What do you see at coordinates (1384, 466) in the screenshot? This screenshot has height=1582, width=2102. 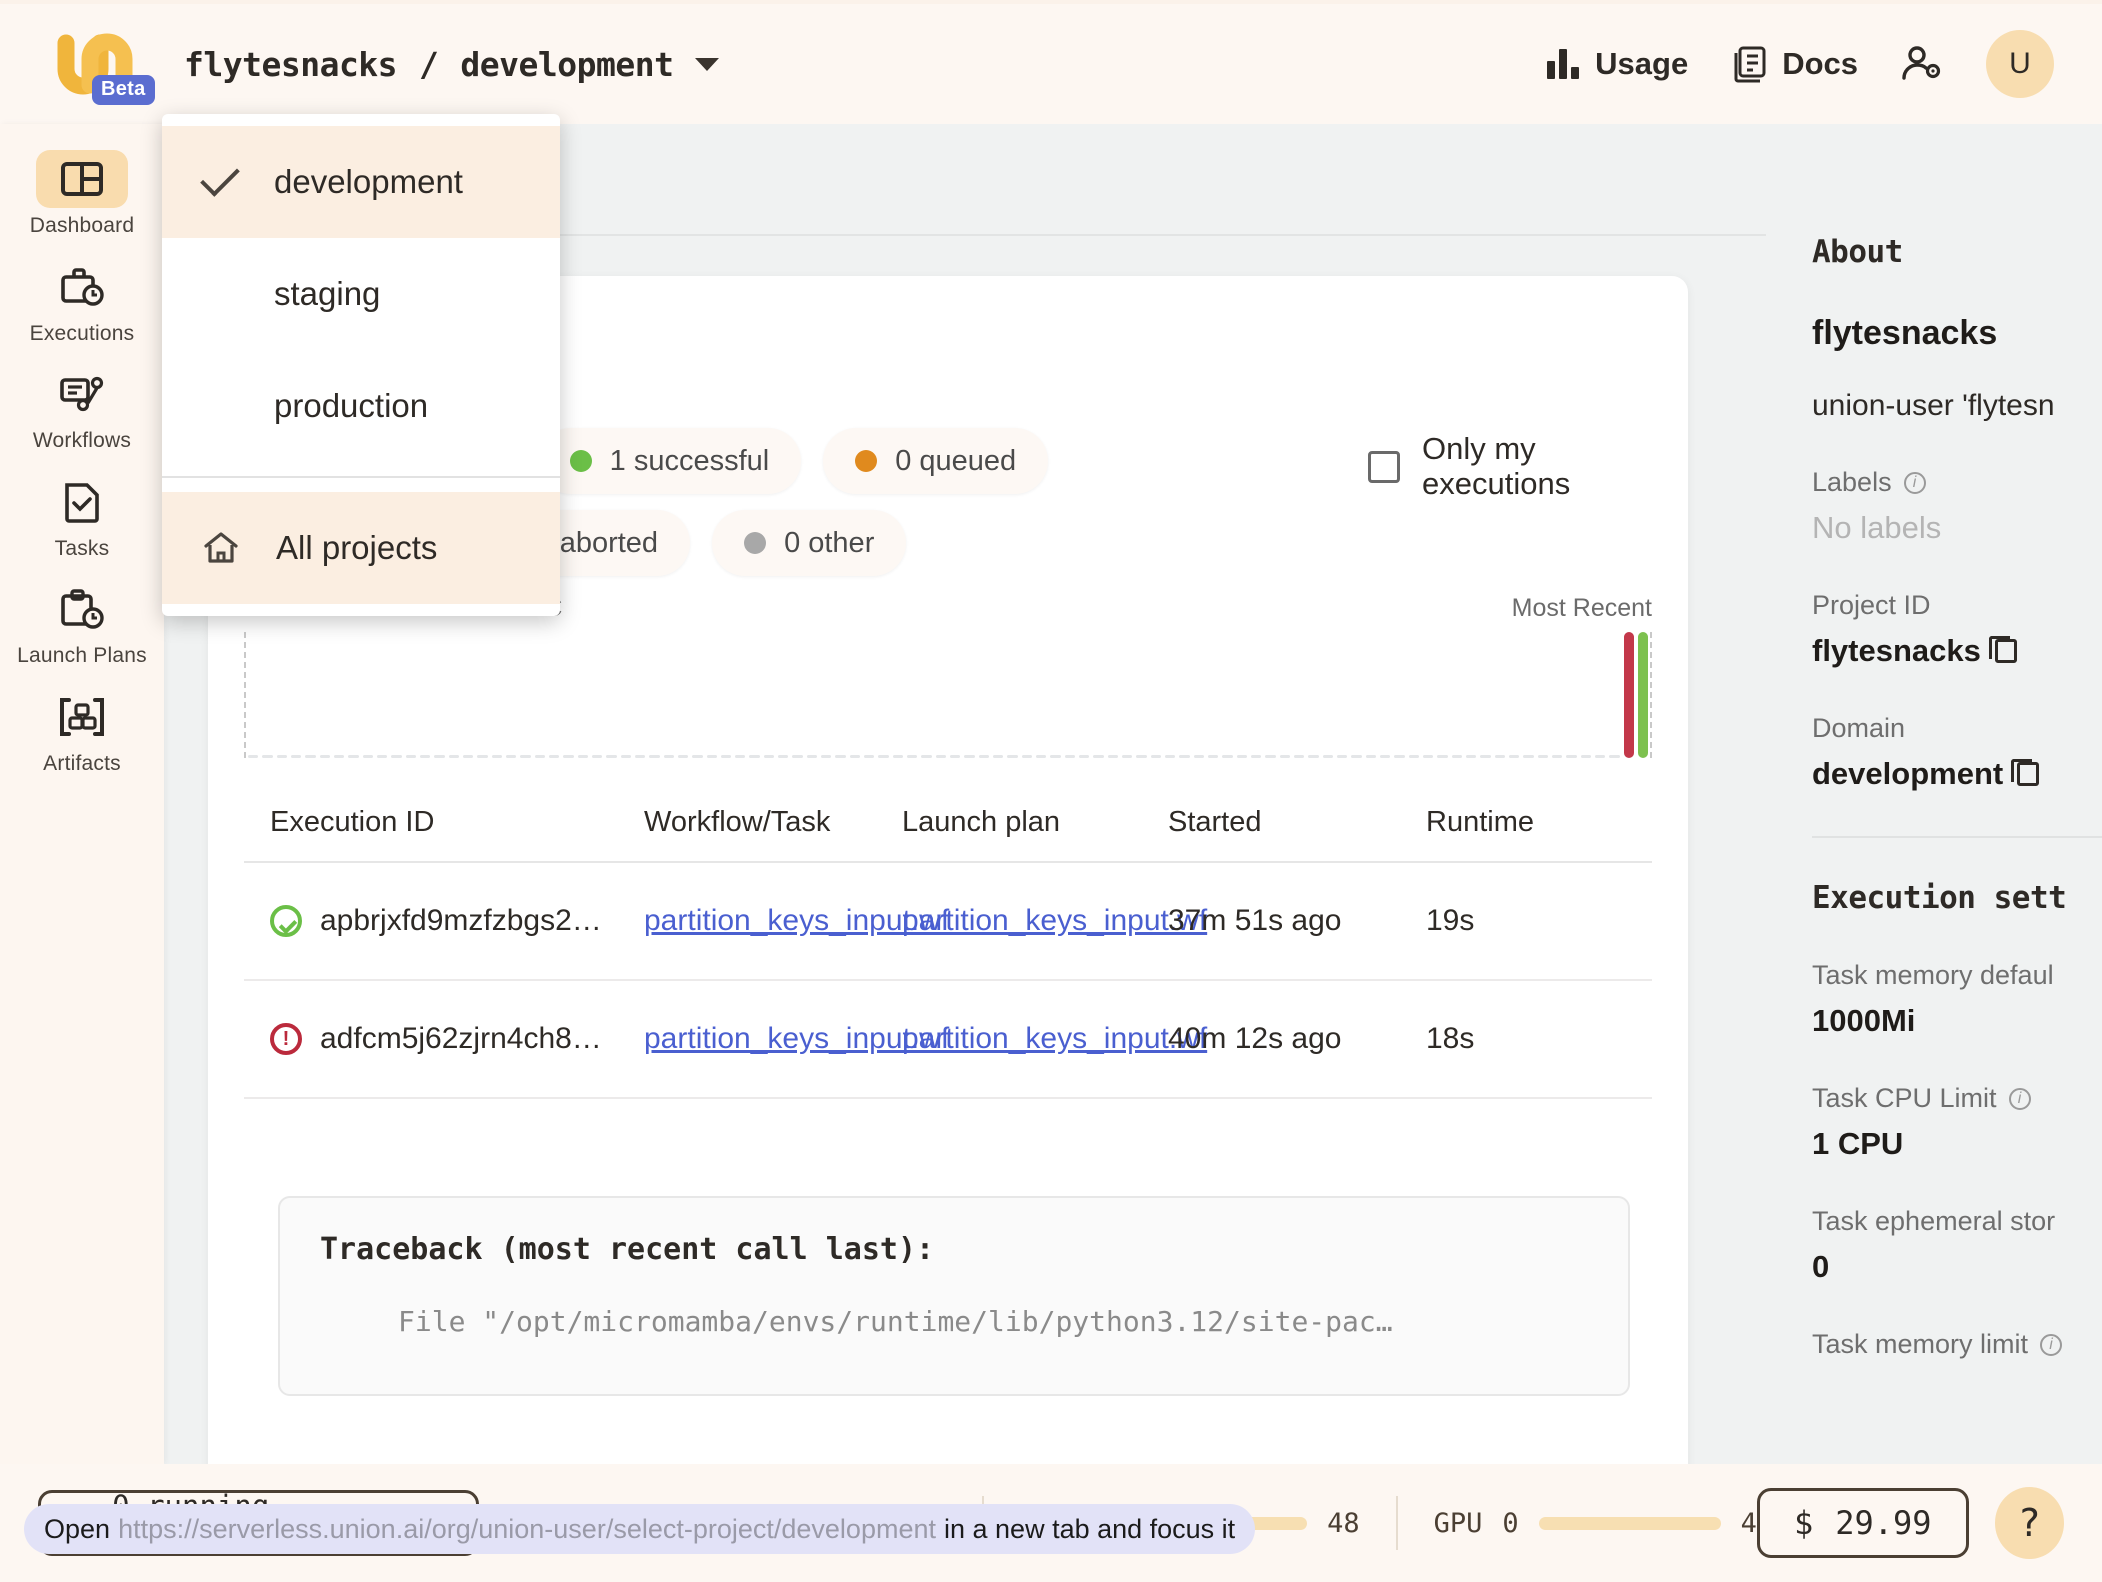 I see `only-my-executions-checkbox` at bounding box center [1384, 466].